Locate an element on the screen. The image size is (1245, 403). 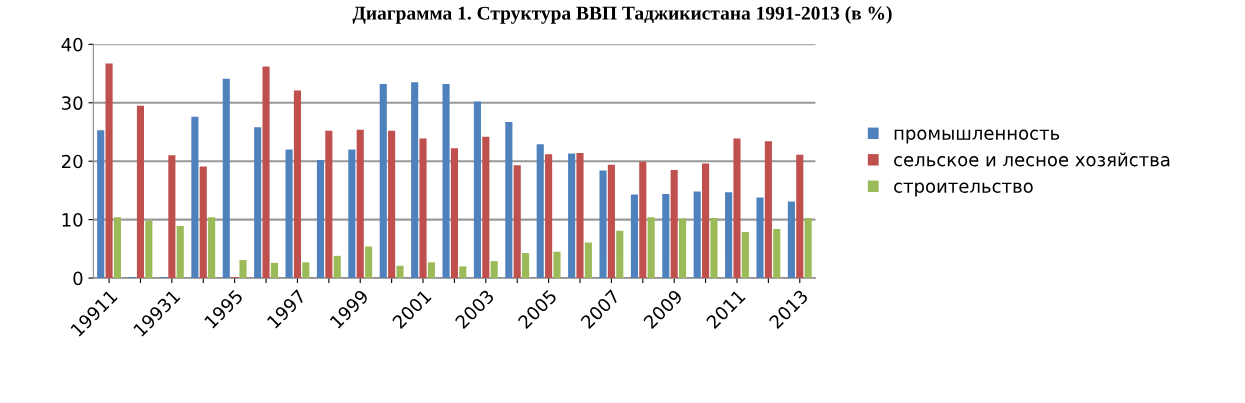
y-tick-label: 30 is located at coordinates (72, 103).